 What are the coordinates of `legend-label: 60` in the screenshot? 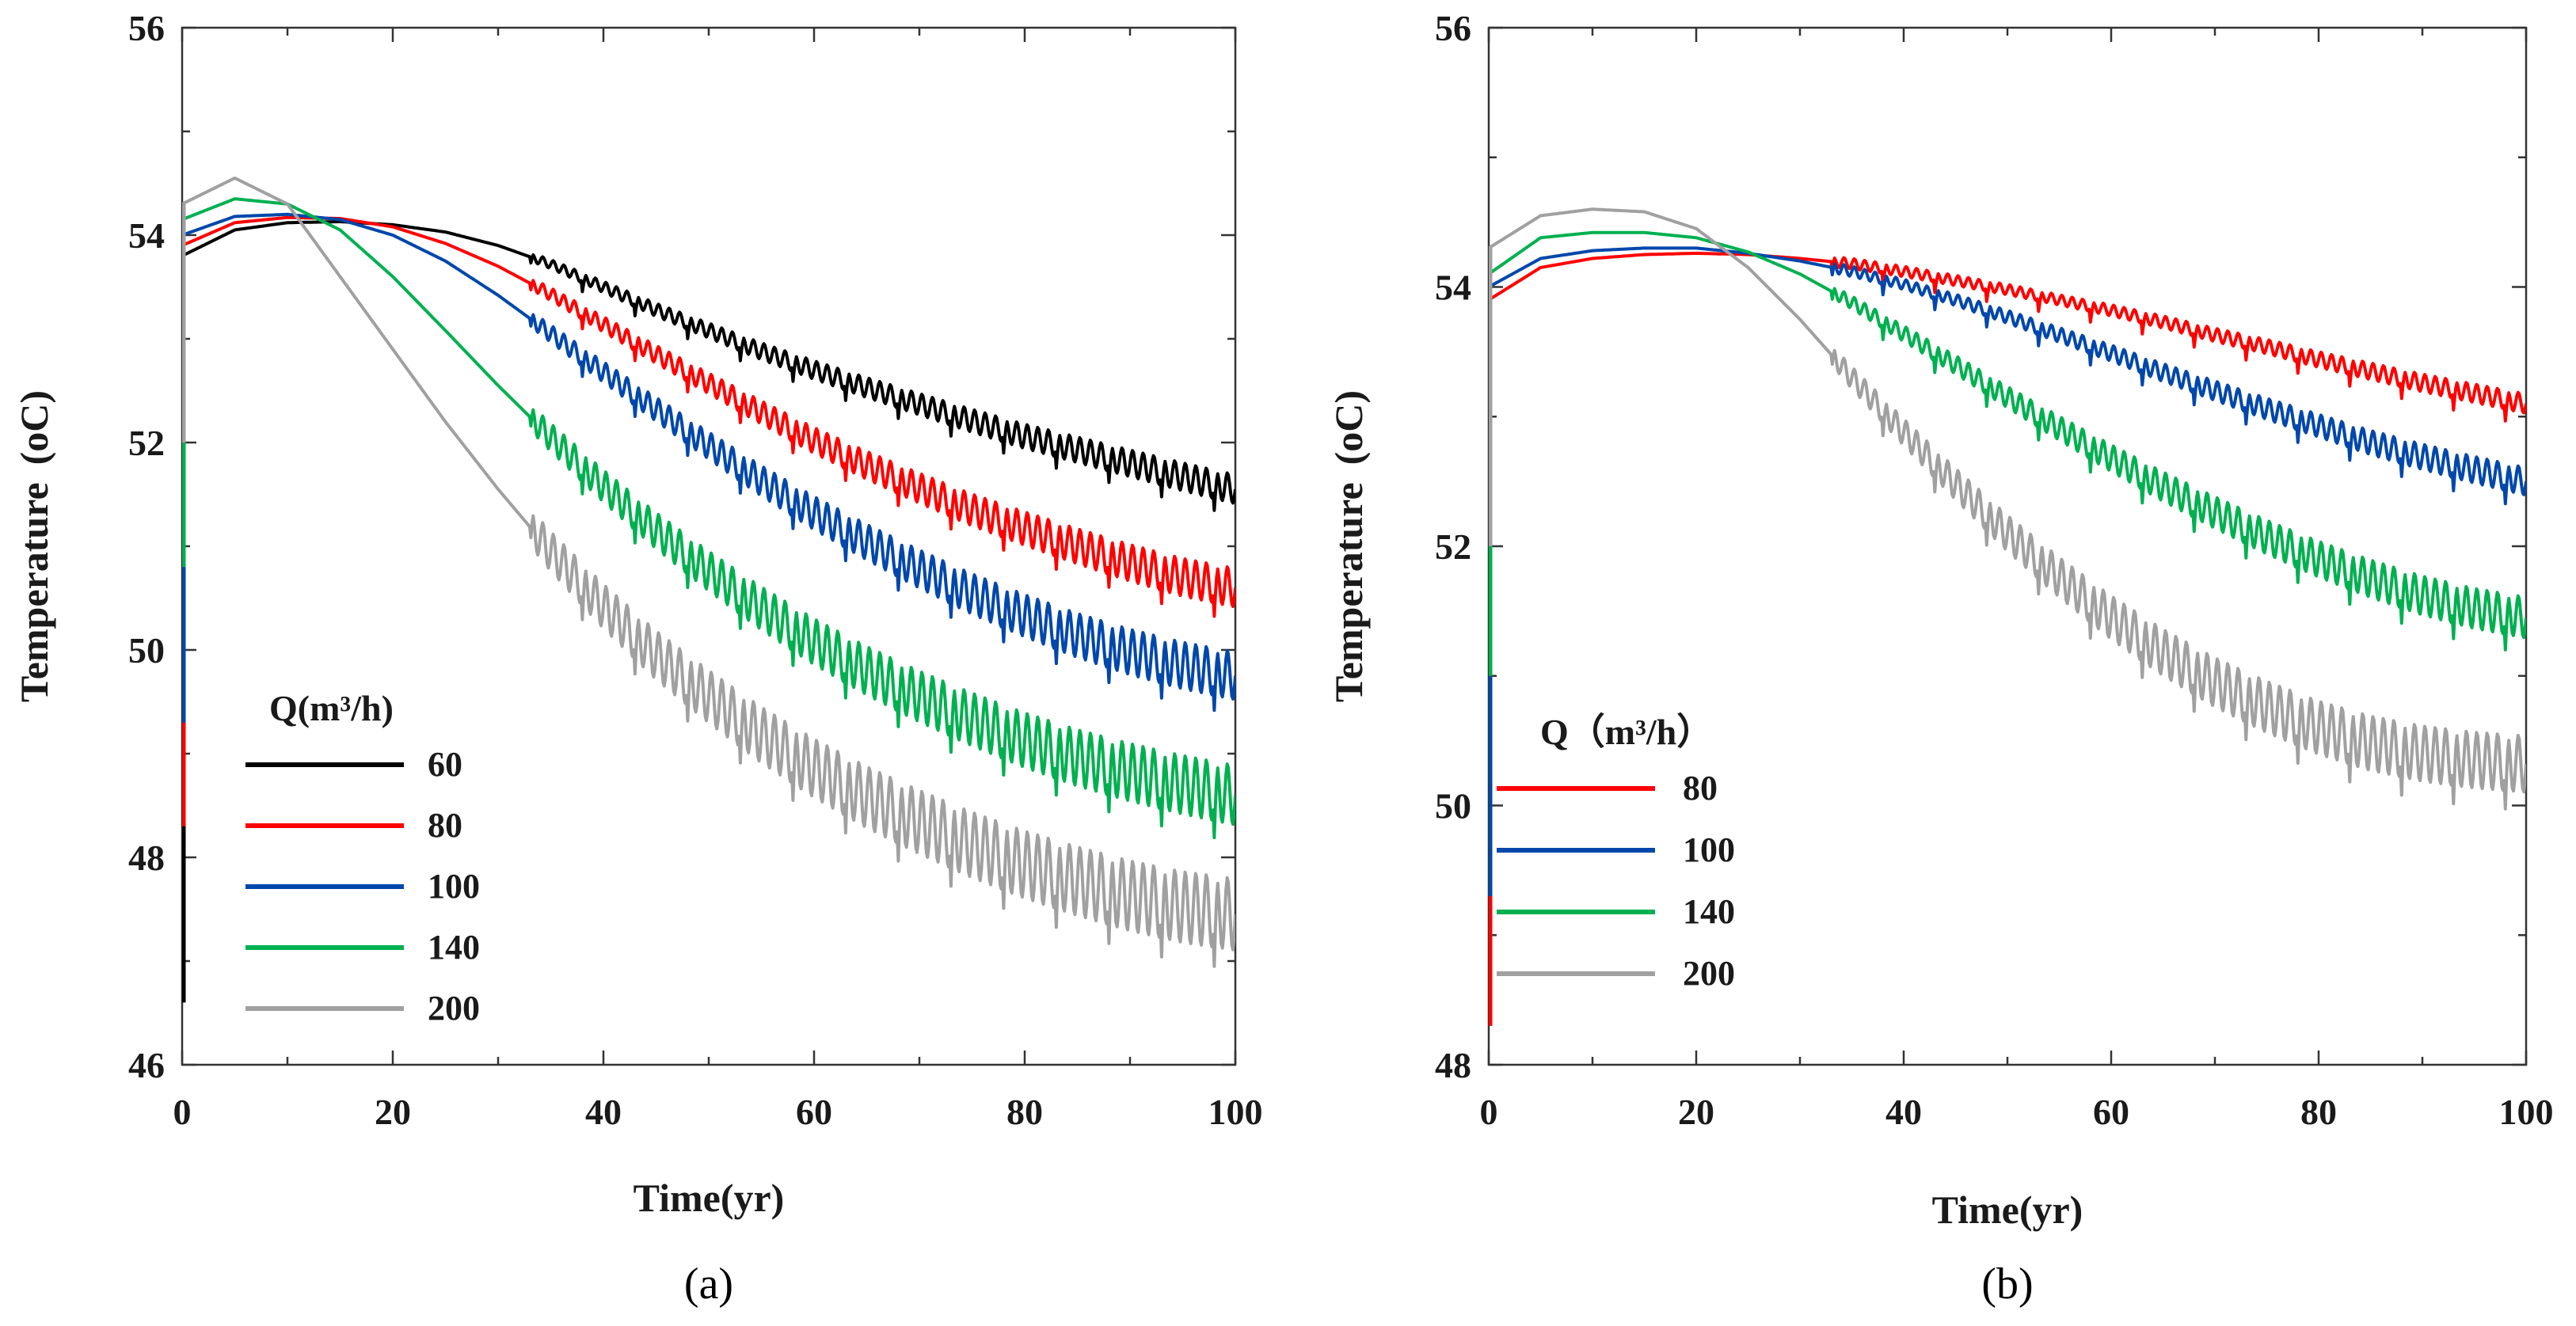 It's located at (445, 764).